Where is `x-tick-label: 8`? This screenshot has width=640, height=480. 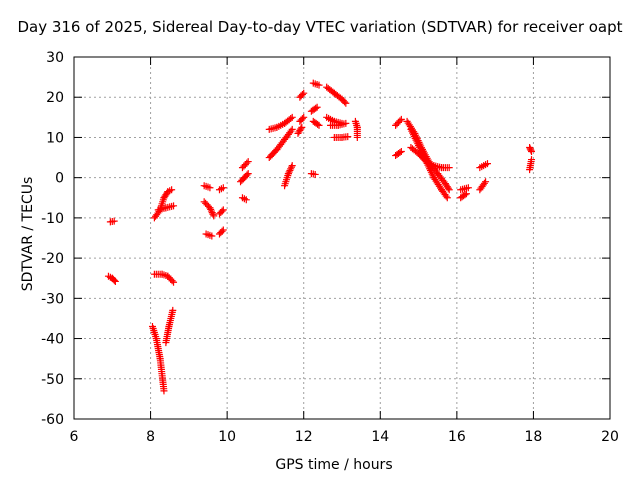 x-tick-label: 8 is located at coordinates (150, 437).